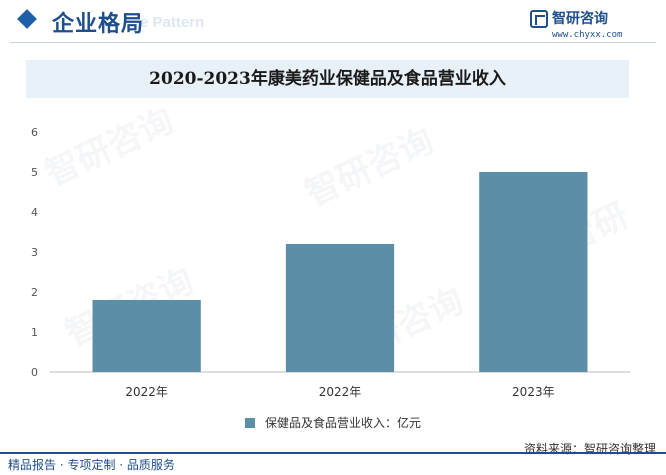 This screenshot has height=475, width=666. I want to click on footer-divider, so click(333, 453).